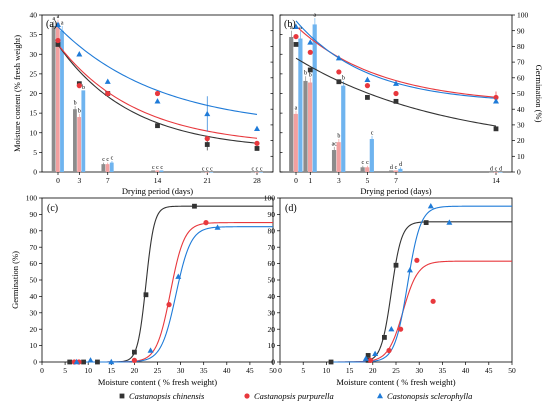 This screenshot has width=550, height=411. What do you see at coordinates (521, 125) in the screenshot?
I see `y2-tick-label: 30` at bounding box center [521, 125].